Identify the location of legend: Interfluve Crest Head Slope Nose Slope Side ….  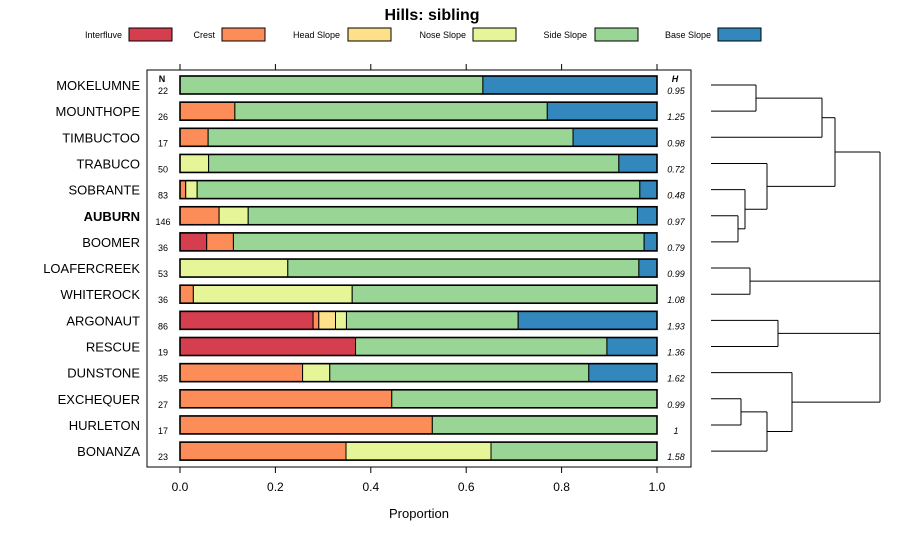
(423, 34).